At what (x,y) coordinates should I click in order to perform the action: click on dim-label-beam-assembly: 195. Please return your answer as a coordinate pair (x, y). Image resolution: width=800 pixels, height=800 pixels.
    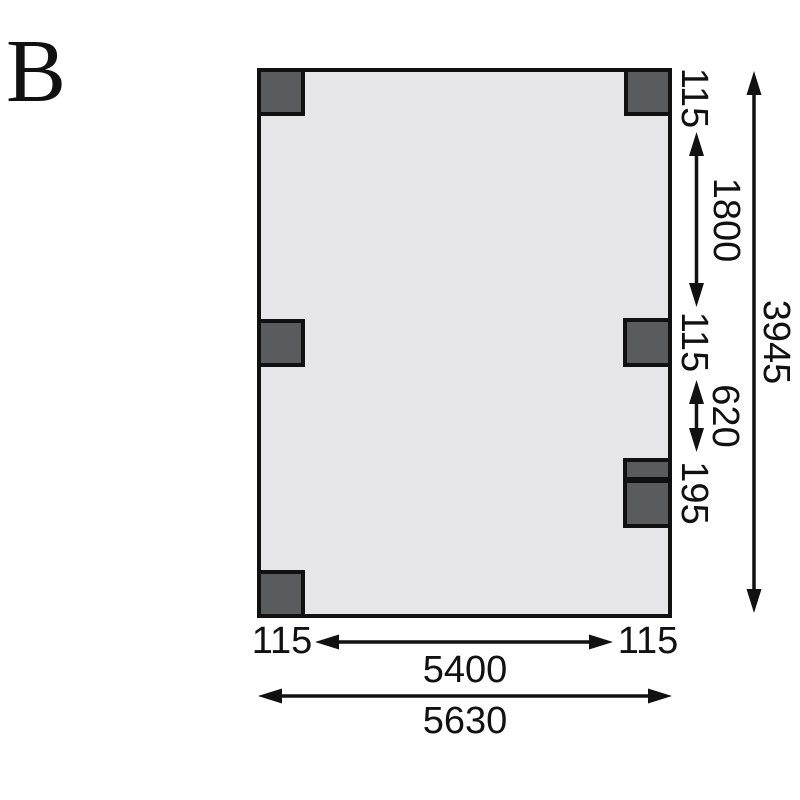
    Looking at the image, I should click on (694, 493).